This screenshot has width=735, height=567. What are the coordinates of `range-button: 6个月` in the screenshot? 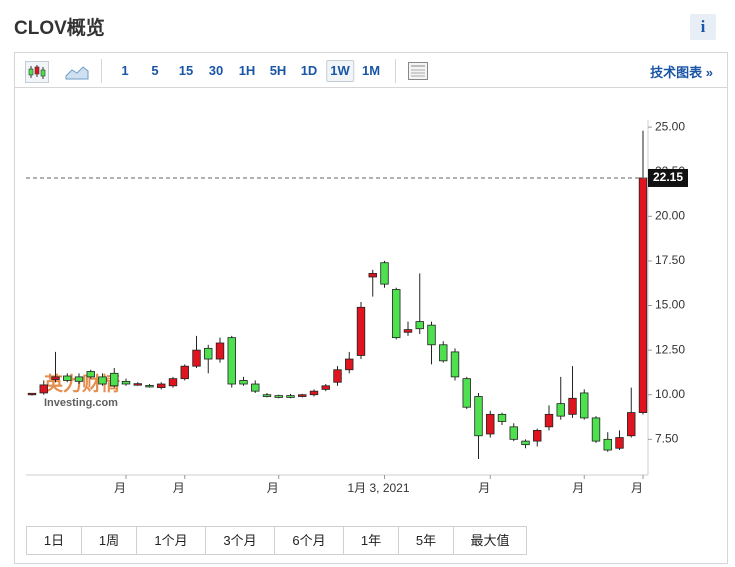 It's located at (309, 540).